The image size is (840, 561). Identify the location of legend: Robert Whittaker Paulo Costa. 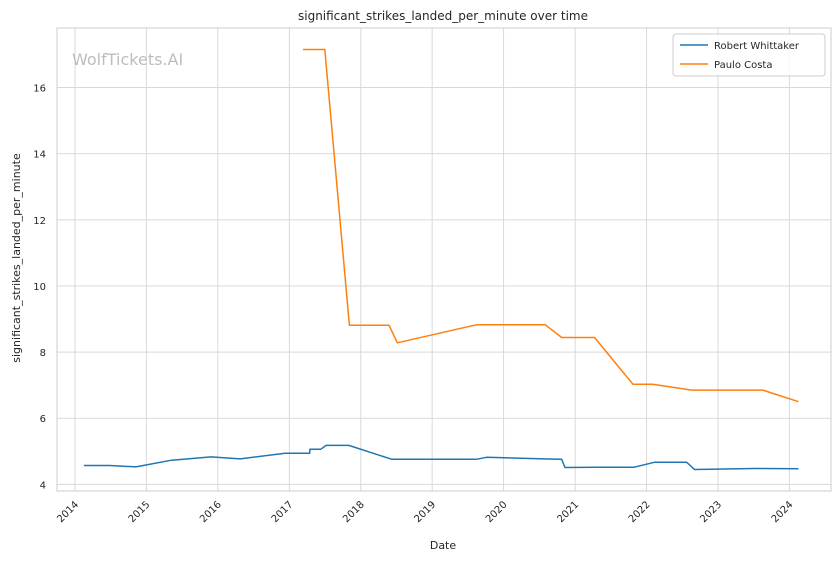
(749, 55).